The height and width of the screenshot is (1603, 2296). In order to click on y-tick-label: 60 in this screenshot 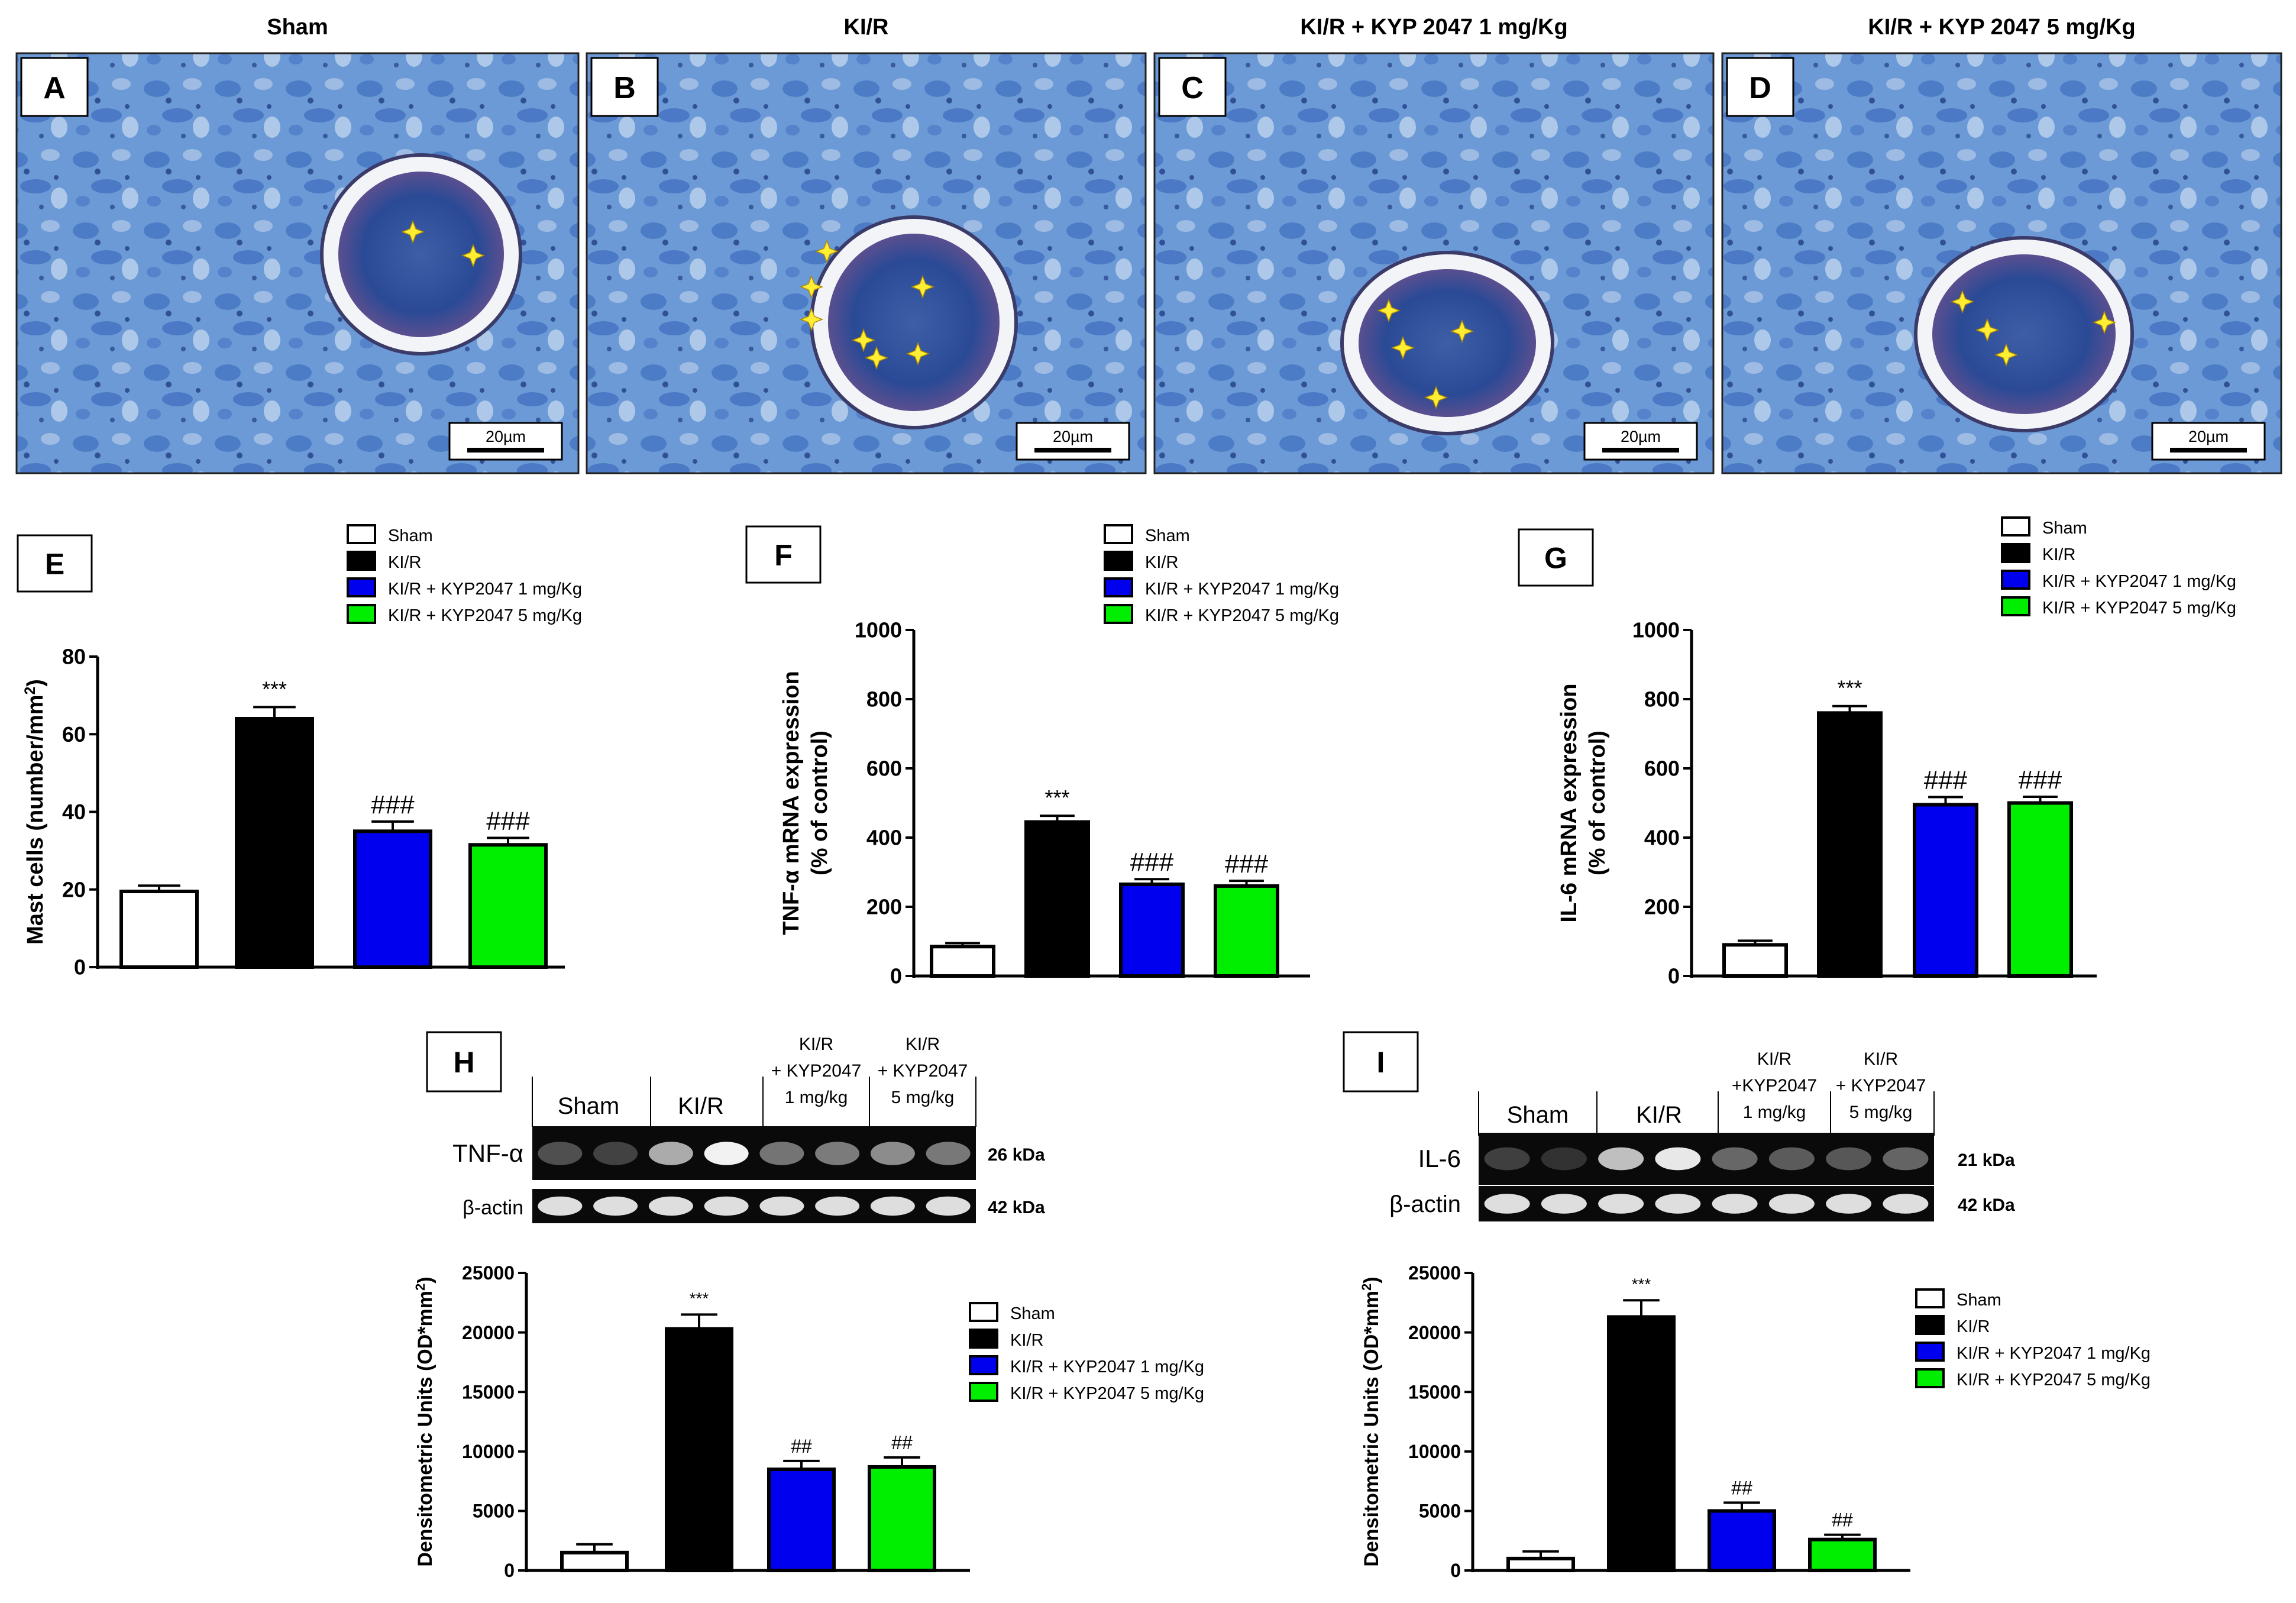, I will do `click(74, 734)`.